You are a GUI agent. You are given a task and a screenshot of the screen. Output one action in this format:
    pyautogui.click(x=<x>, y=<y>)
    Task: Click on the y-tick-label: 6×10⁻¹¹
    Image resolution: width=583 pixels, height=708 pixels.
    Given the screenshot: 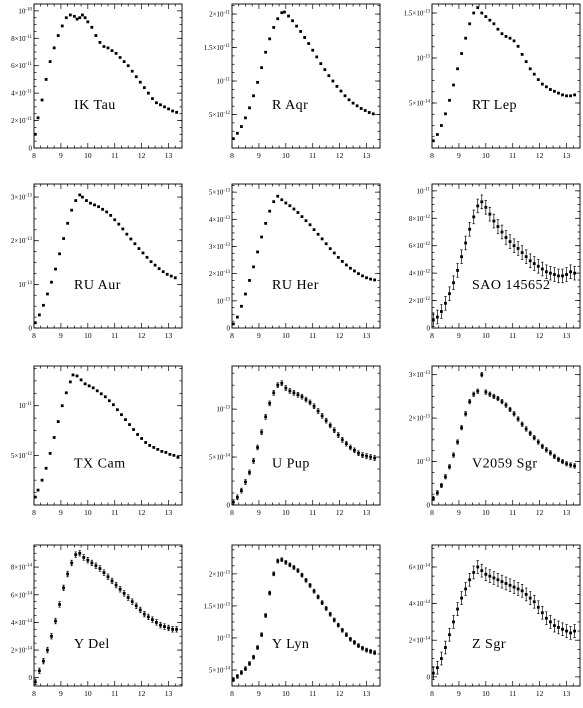 What is the action you would take?
    pyautogui.click(x=21, y=66)
    